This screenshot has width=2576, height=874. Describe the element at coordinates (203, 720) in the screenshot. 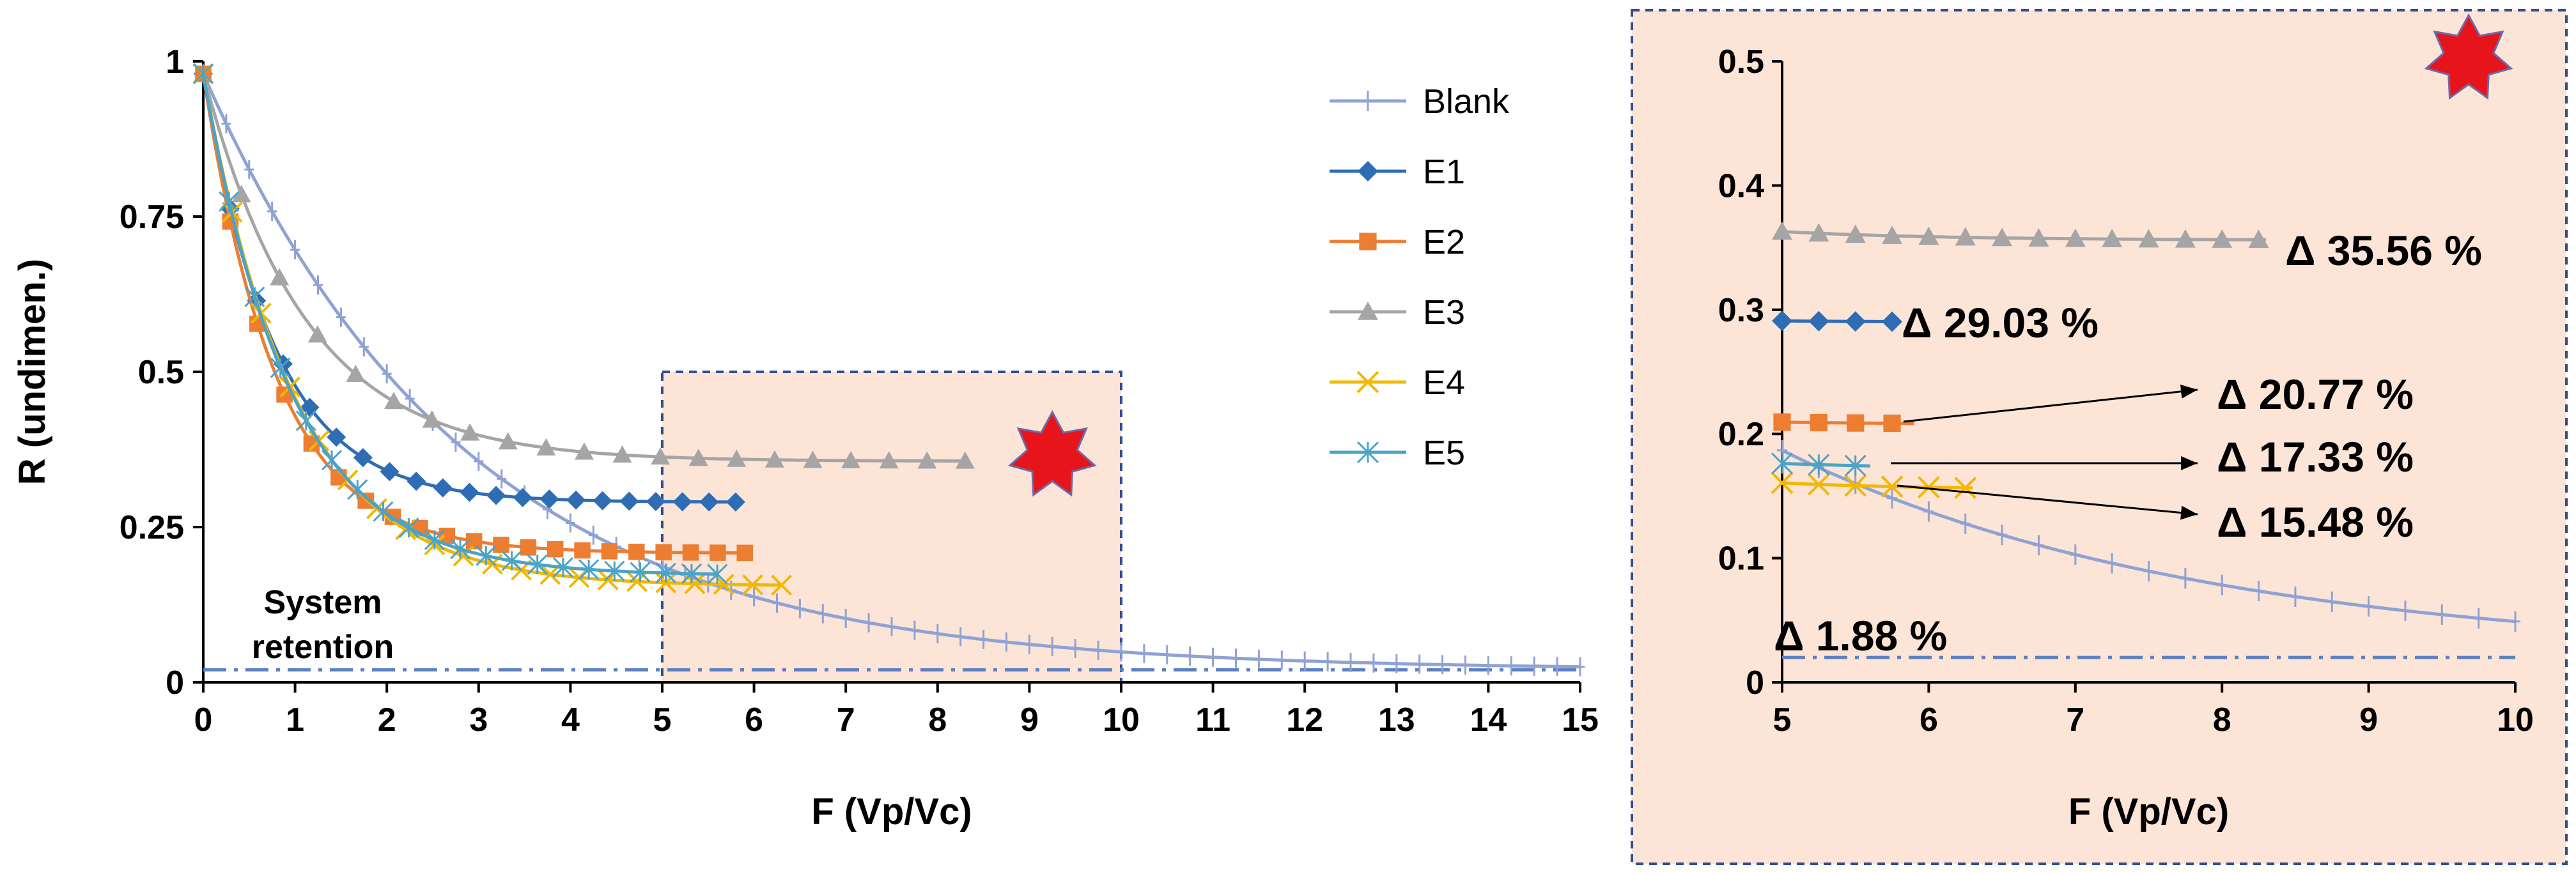

I see `x-tick-label: 0` at that location.